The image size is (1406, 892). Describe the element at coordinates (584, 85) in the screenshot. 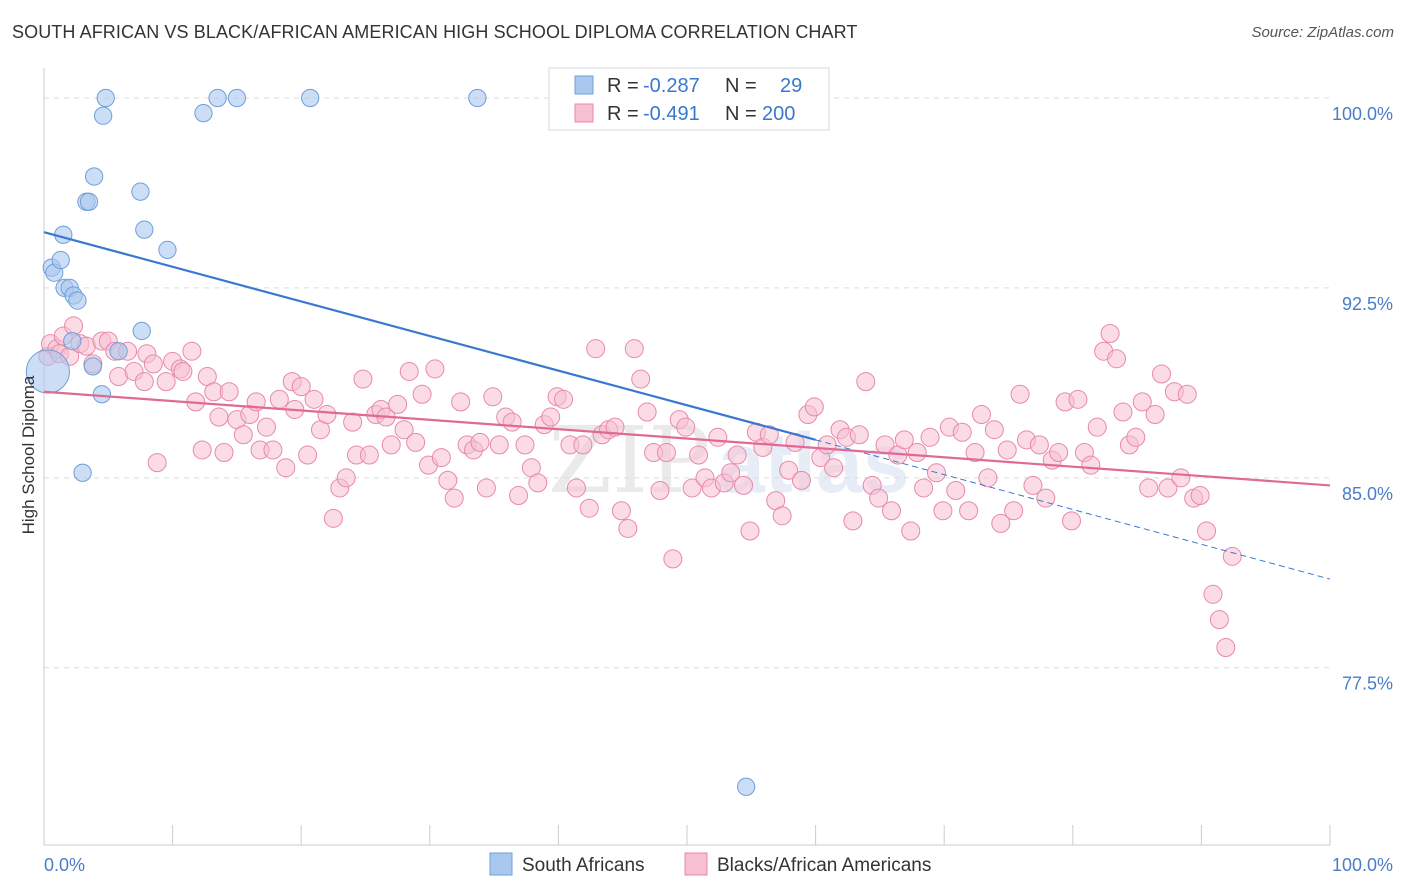

I see `legend-swatch-blue` at that location.